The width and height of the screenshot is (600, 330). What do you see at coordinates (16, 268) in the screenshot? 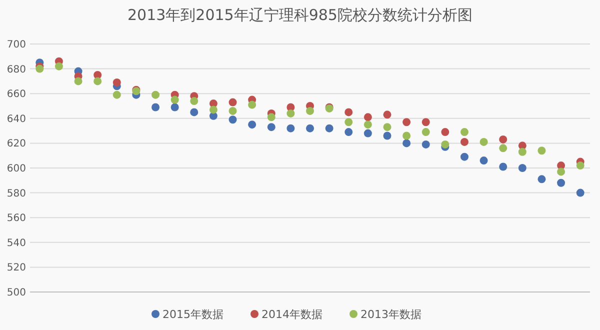
I see `y-tick-label: 520` at bounding box center [16, 268].